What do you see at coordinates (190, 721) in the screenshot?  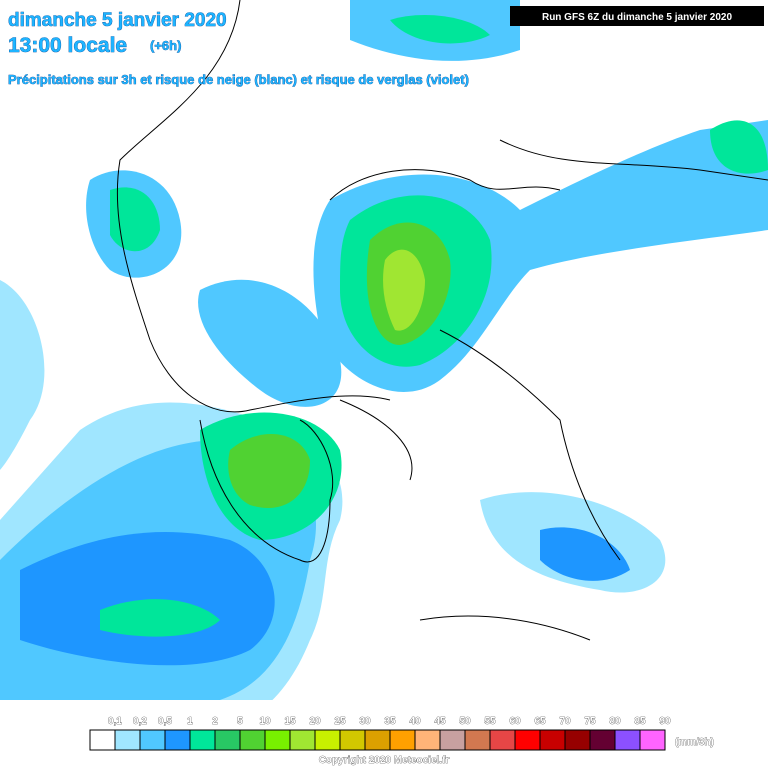 I see `legend-label: 1` at bounding box center [190, 721].